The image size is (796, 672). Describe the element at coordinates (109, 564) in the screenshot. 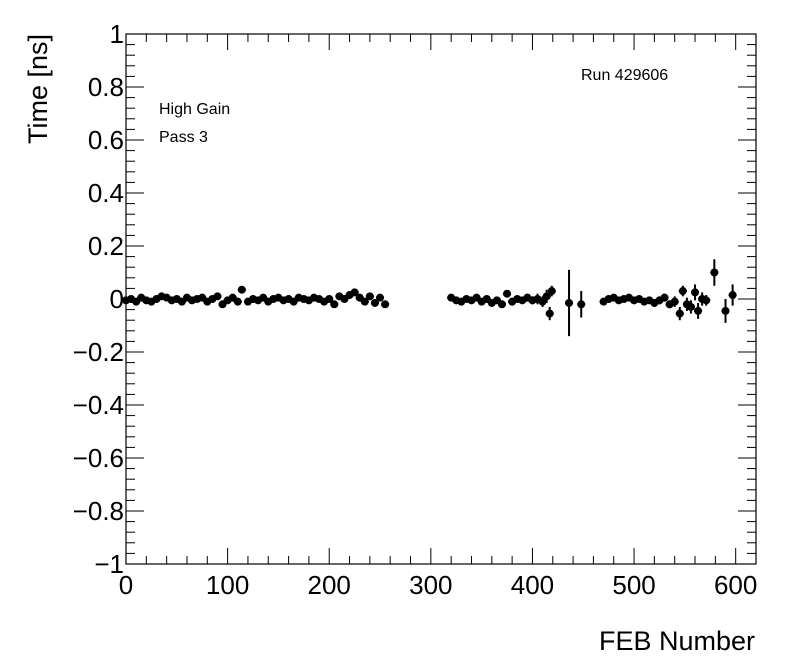

I see `y-tick-label: −1` at that location.